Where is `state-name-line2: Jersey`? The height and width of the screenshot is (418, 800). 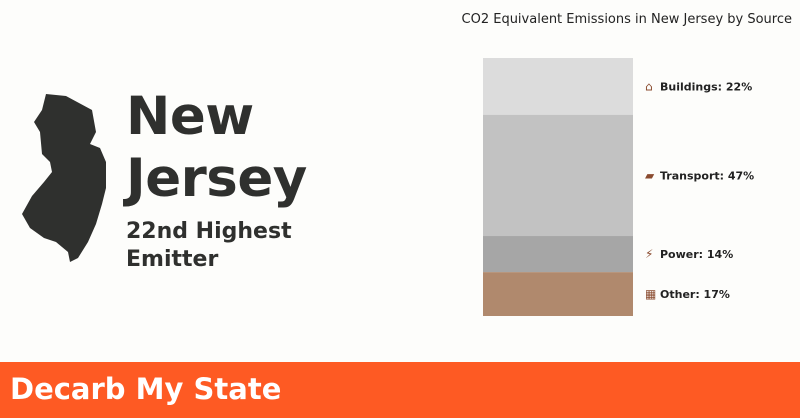 state-name-line2: Jersey is located at coordinates (216, 178).